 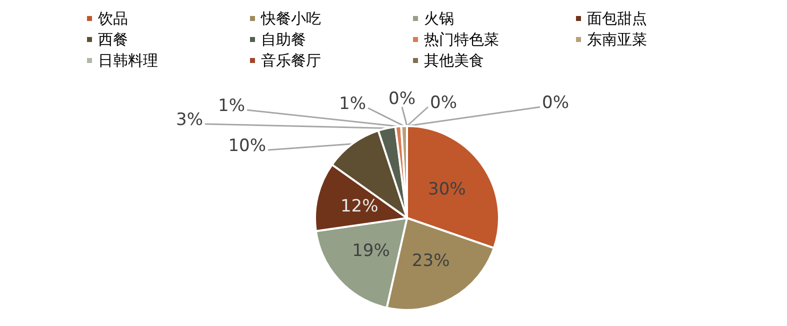 I want to click on data-label: 10%, so click(x=247, y=146).